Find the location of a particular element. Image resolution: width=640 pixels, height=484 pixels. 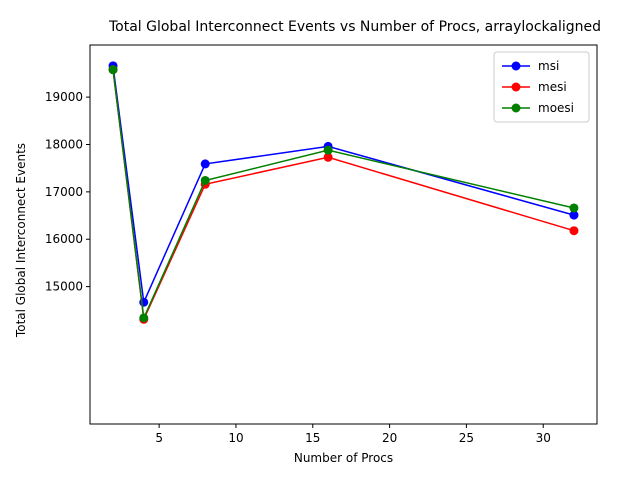

legend-marker-moesi is located at coordinates (516, 108).